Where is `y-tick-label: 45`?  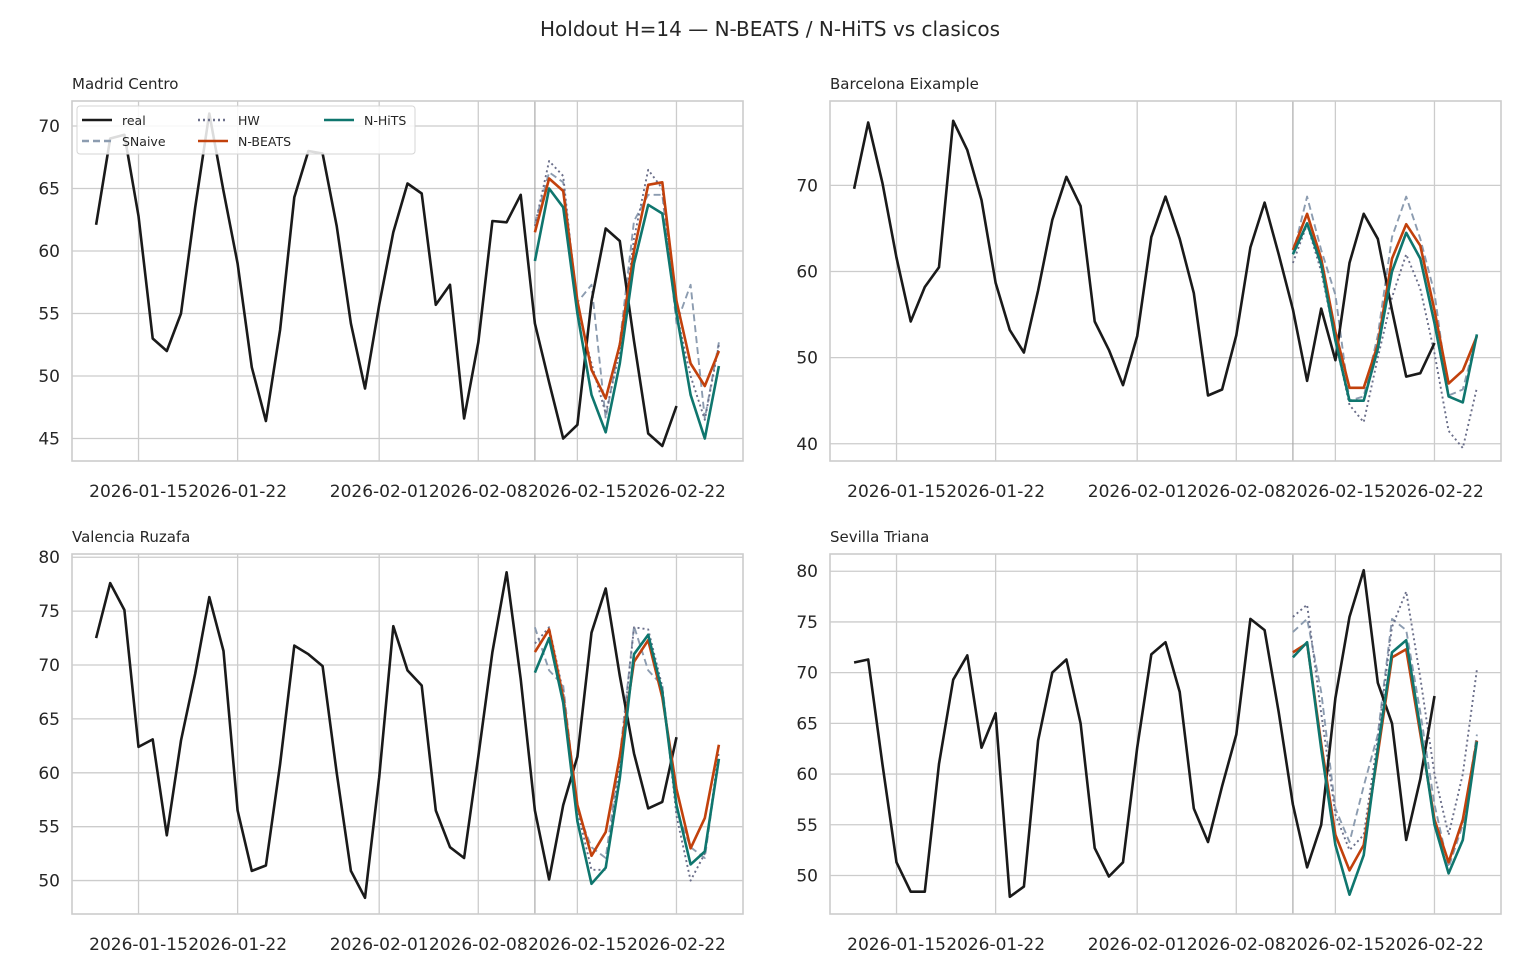 y-tick-label: 45 is located at coordinates (49, 440).